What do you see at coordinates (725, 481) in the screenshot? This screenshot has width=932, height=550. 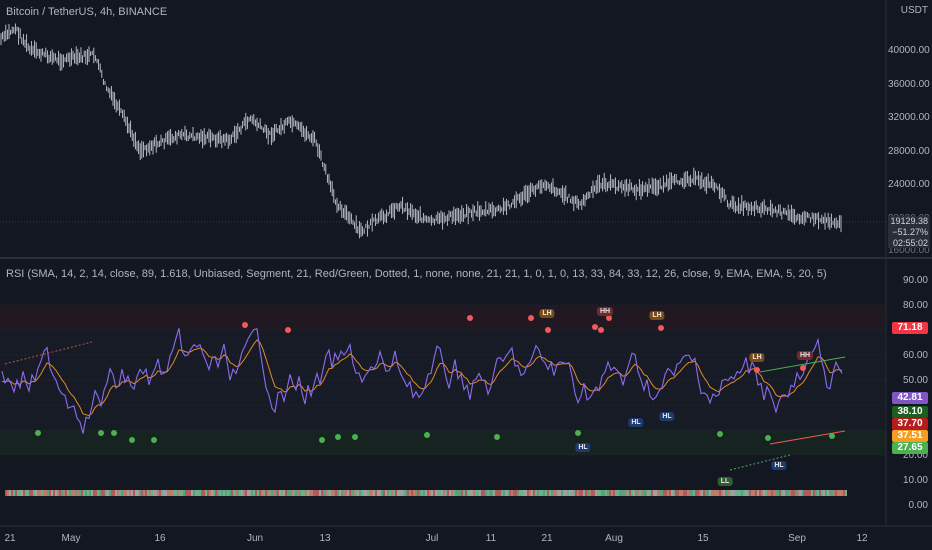 I see `pivot-label: LL` at bounding box center [725, 481].